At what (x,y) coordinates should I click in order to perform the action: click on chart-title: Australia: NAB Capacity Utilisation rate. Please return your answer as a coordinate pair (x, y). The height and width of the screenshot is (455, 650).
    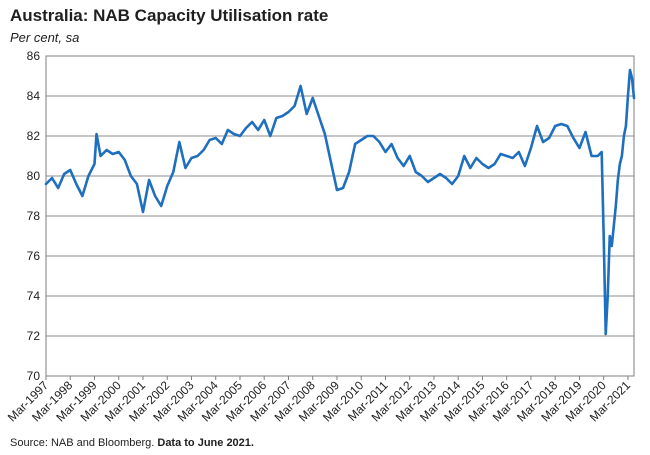
    Looking at the image, I should click on (169, 15).